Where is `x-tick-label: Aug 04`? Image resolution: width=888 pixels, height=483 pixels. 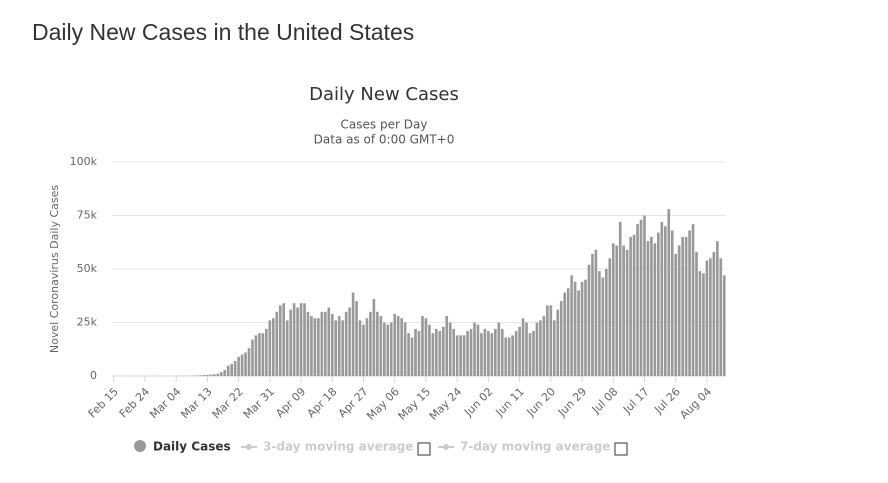
x-tick-label: Aug 04 is located at coordinates (695, 403).